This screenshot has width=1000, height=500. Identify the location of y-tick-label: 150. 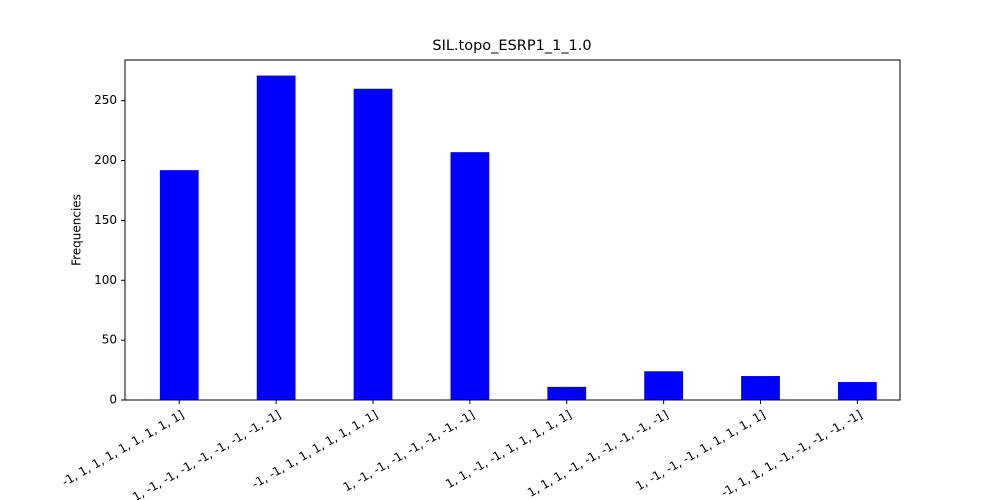
(105, 220).